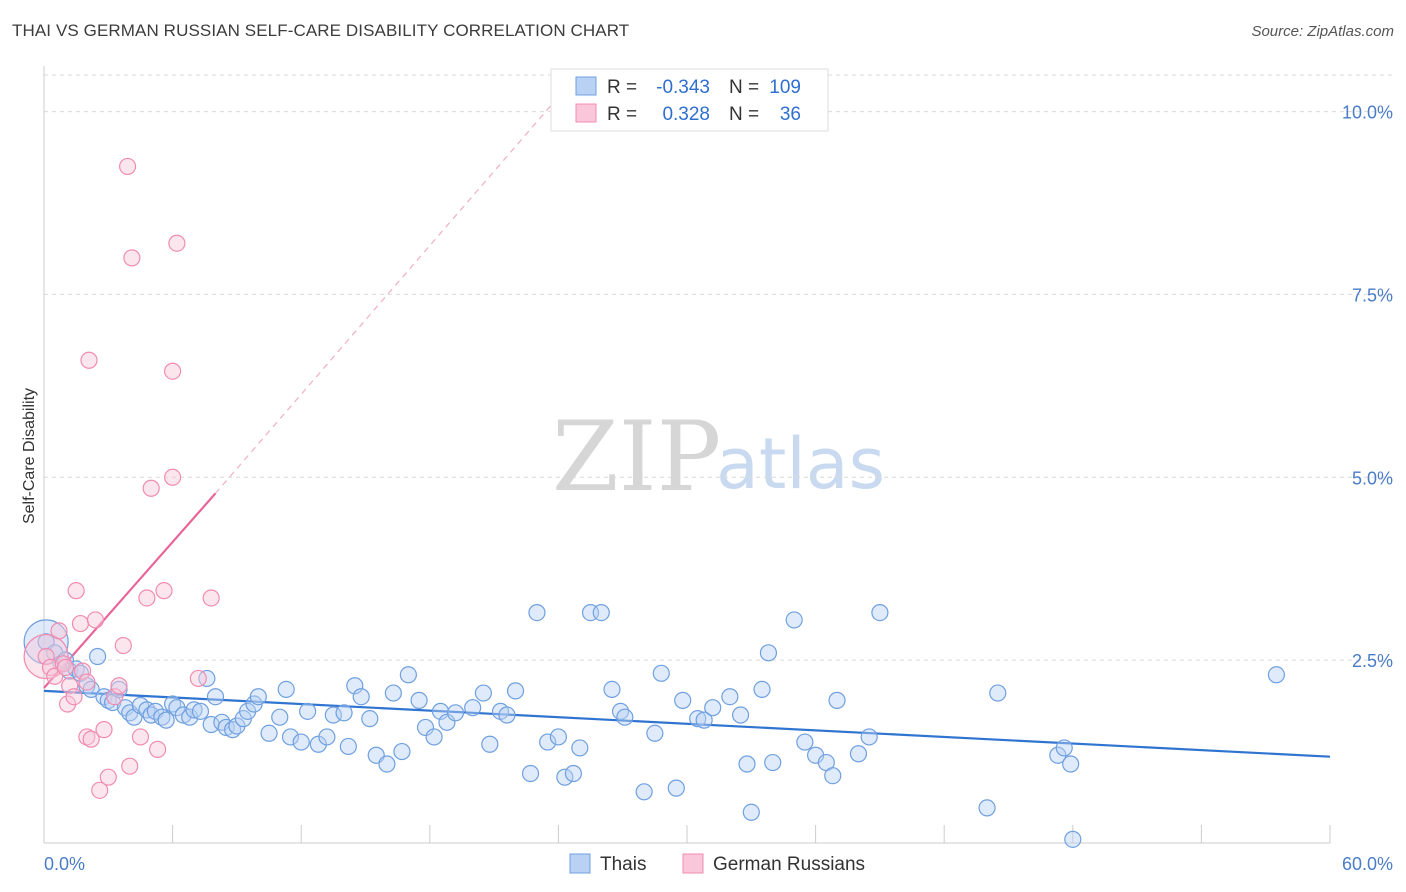 This screenshot has width=1406, height=892. What do you see at coordinates (693, 863) in the screenshot?
I see `bottom-legend-swatch-german-russians` at bounding box center [693, 863].